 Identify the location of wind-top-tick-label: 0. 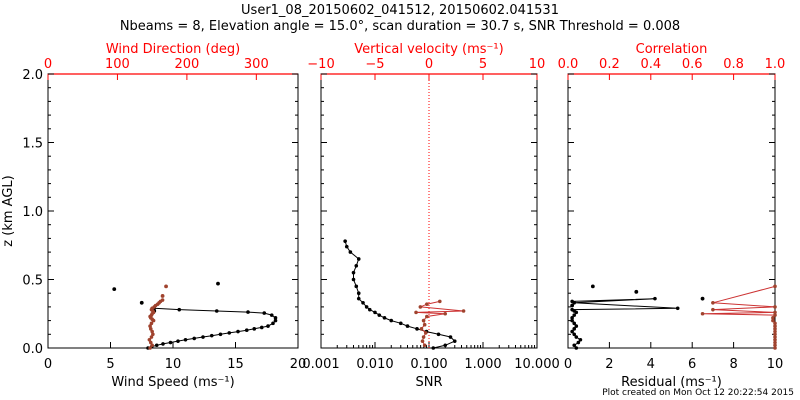
(48, 64).